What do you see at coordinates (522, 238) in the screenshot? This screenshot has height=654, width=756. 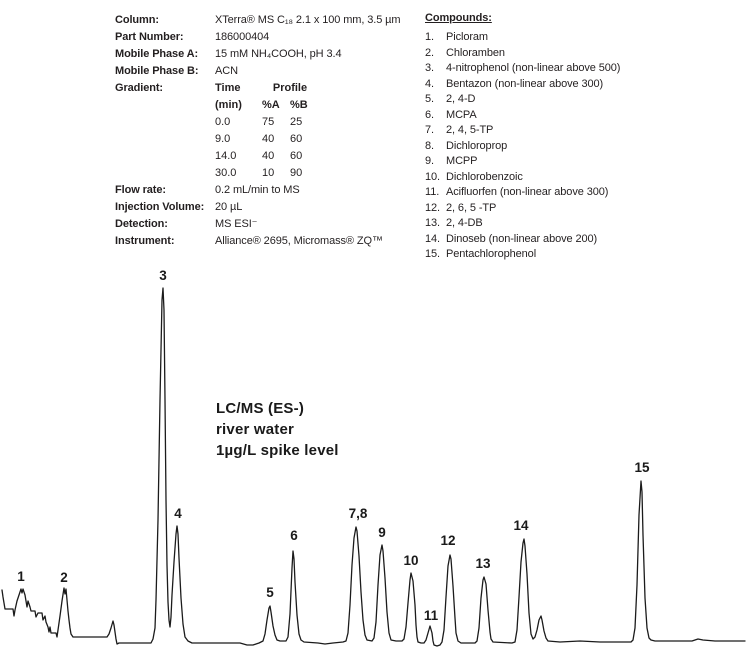 I see `compound-name: Dinoseb (non-linear above 200)` at bounding box center [522, 238].